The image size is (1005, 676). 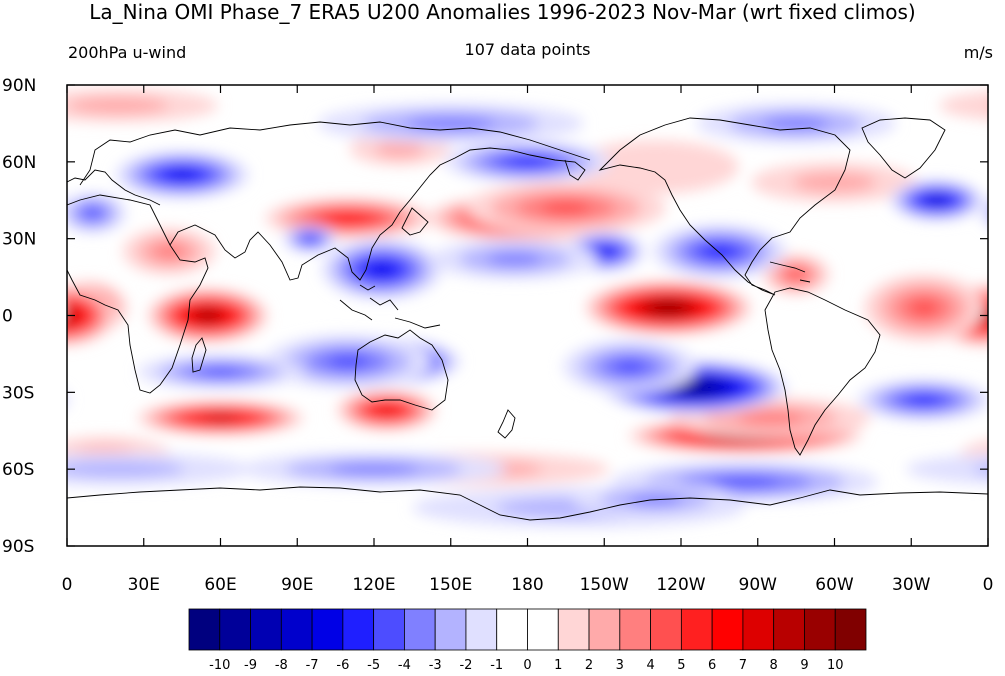 What do you see at coordinates (774, 665) in the screenshot?
I see `colorbar-label: 8` at bounding box center [774, 665].